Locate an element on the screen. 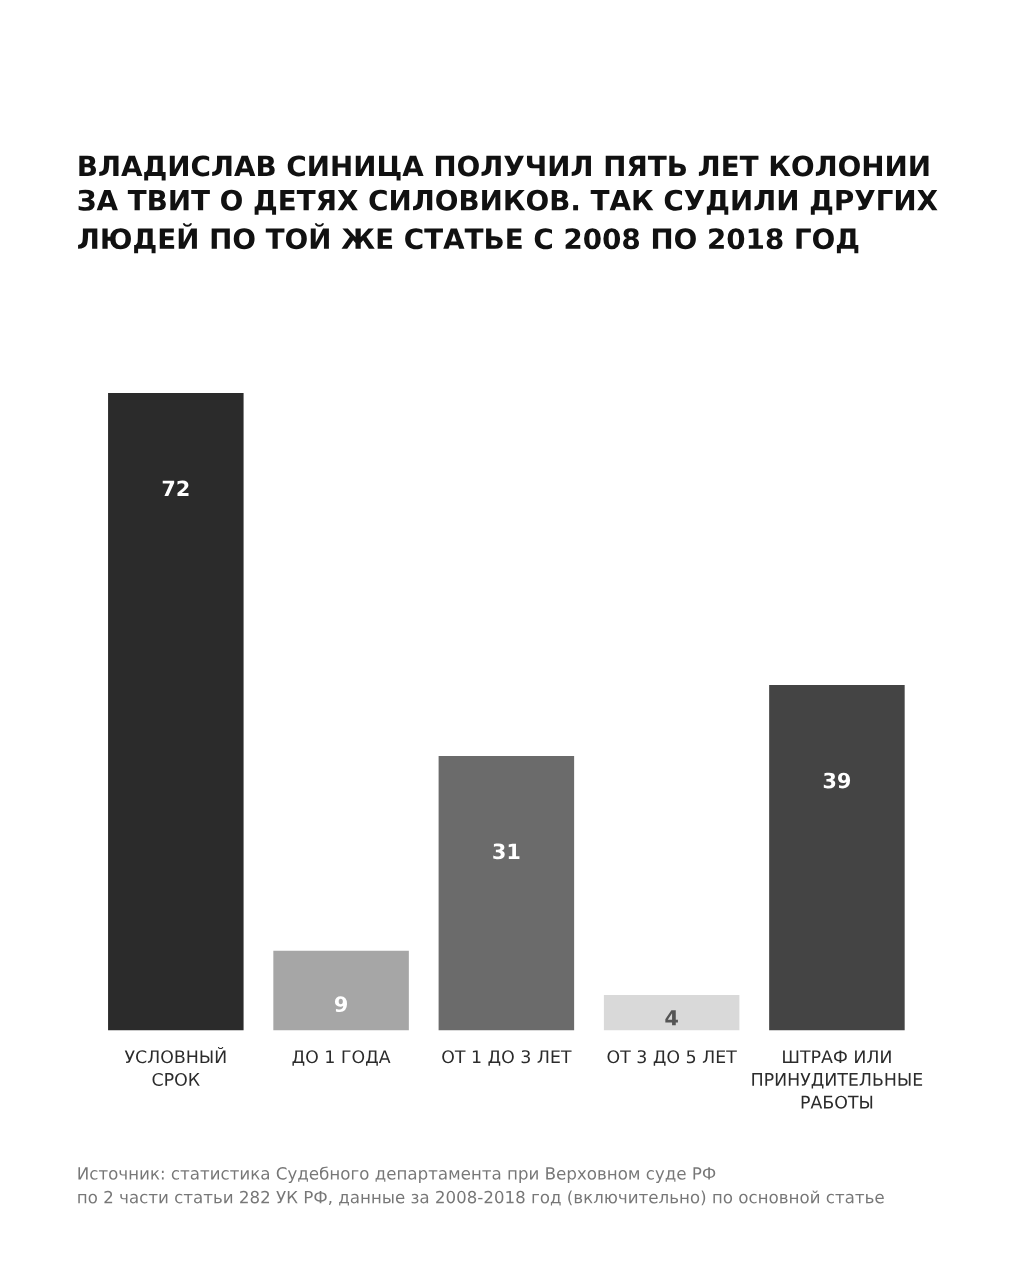 This screenshot has width=1024, height=1280. chart-title: ВЛАДИСЛАВ СИНИЦА ПОЛУЧИЛ ПЯТЬ ЛЕТ КОЛОНИИ ЗА ТВИТ О ДЕТЯХ СИЛОВИКОВ. ТАК СУДИЛИ ДРУГИХ ЛЮДЕЙ ПО ТОЙ ЖЕ СТАТЬЕ С 2008 ПО 2018 ГОД is located at coordinates (508, 204).